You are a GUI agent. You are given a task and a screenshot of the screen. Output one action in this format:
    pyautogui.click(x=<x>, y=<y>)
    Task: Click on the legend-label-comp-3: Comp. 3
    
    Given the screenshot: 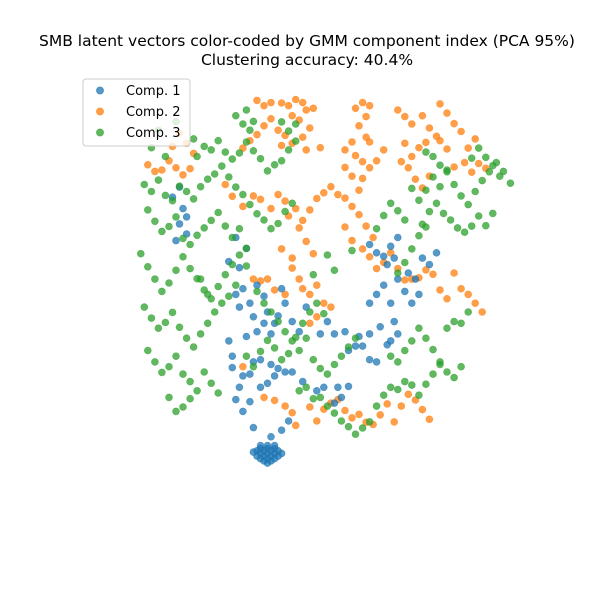 What is the action you would take?
    pyautogui.click(x=153, y=133)
    